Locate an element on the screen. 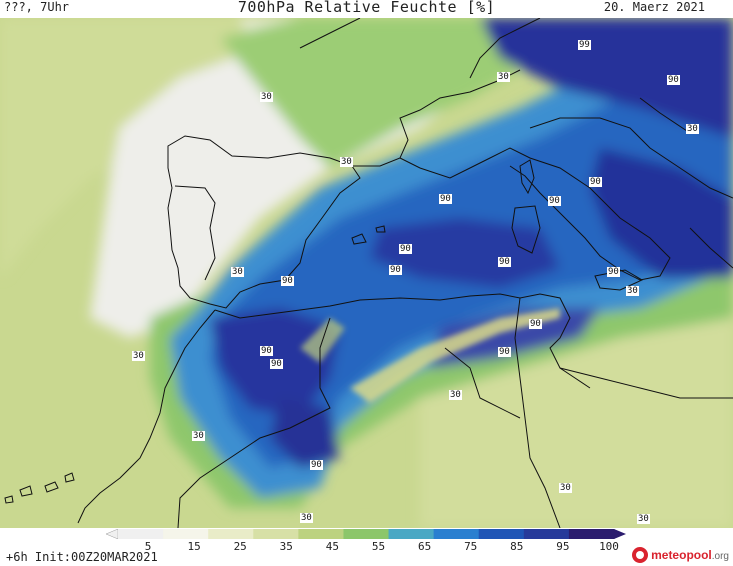 The width and height of the screenshot is (733, 566). colorbar-tick-label: 100 is located at coordinates (609, 546).